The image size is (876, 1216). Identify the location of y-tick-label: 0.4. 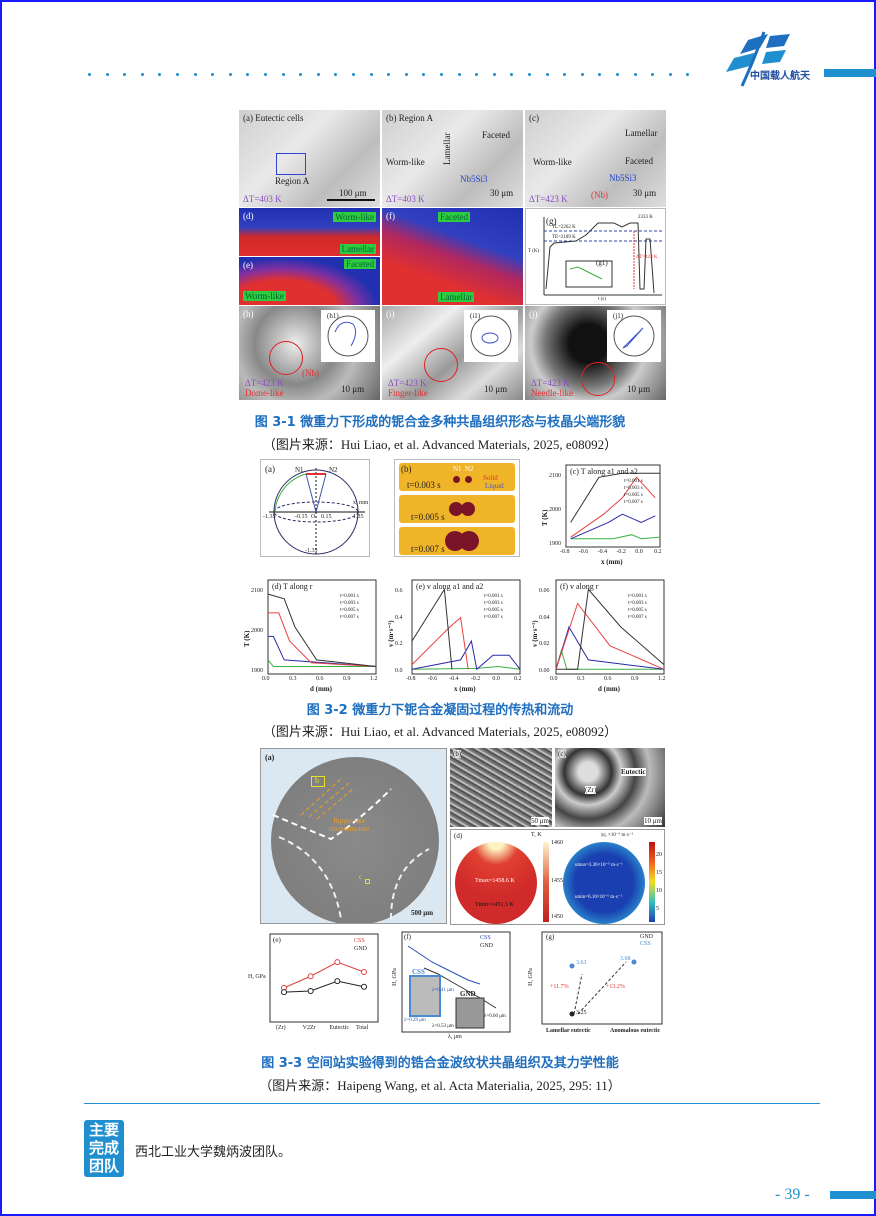
(399, 617).